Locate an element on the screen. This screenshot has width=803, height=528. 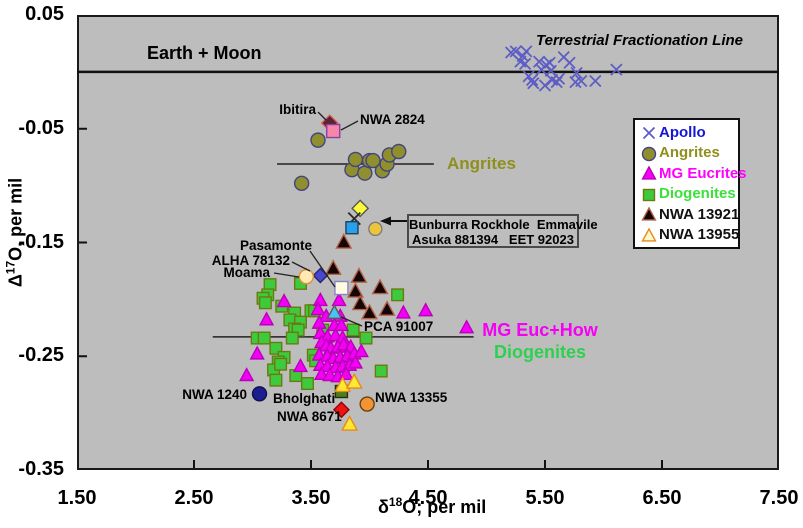
x-tick-label-2.50: 2.50 is located at coordinates (194, 498).